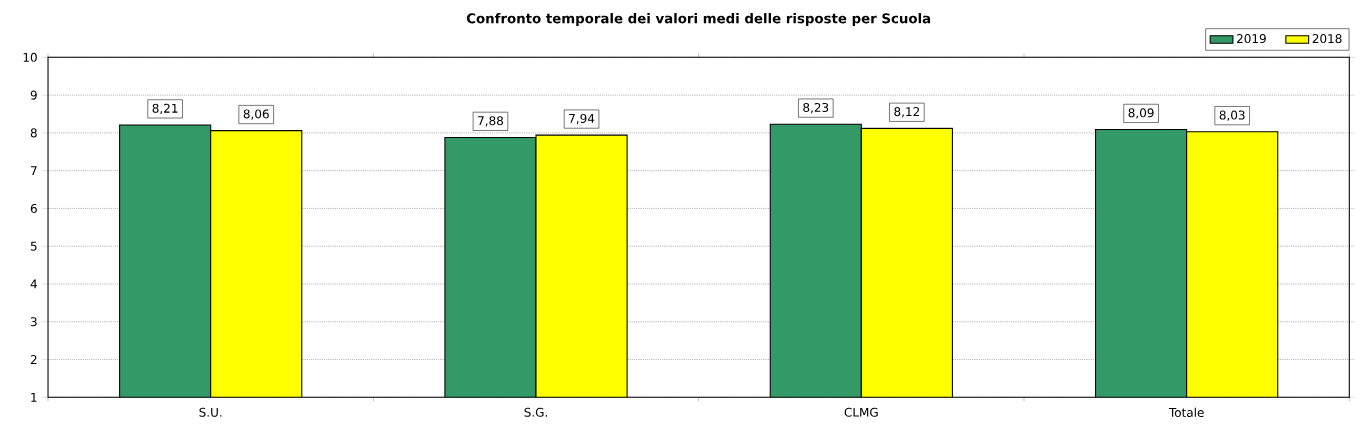 The image size is (1368, 432). What do you see at coordinates (1186, 412) in the screenshot?
I see `x-tick-label: Totale` at bounding box center [1186, 412].